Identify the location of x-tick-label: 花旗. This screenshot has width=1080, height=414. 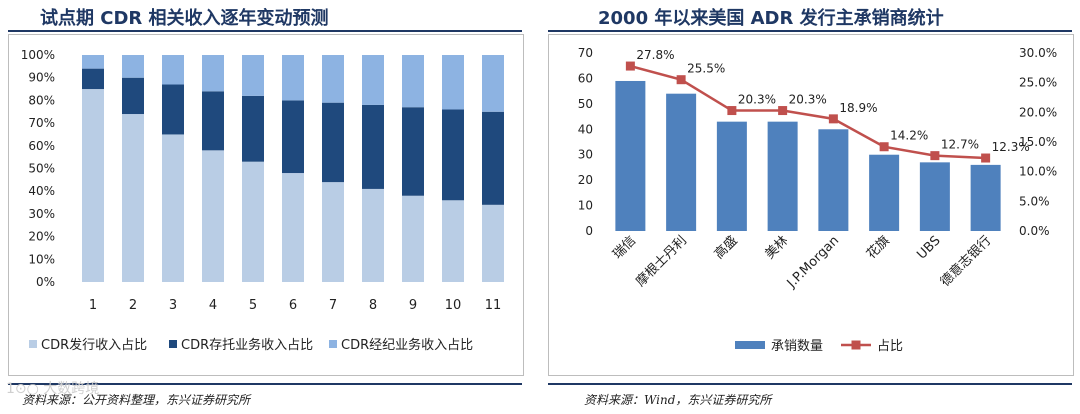
(878, 248).